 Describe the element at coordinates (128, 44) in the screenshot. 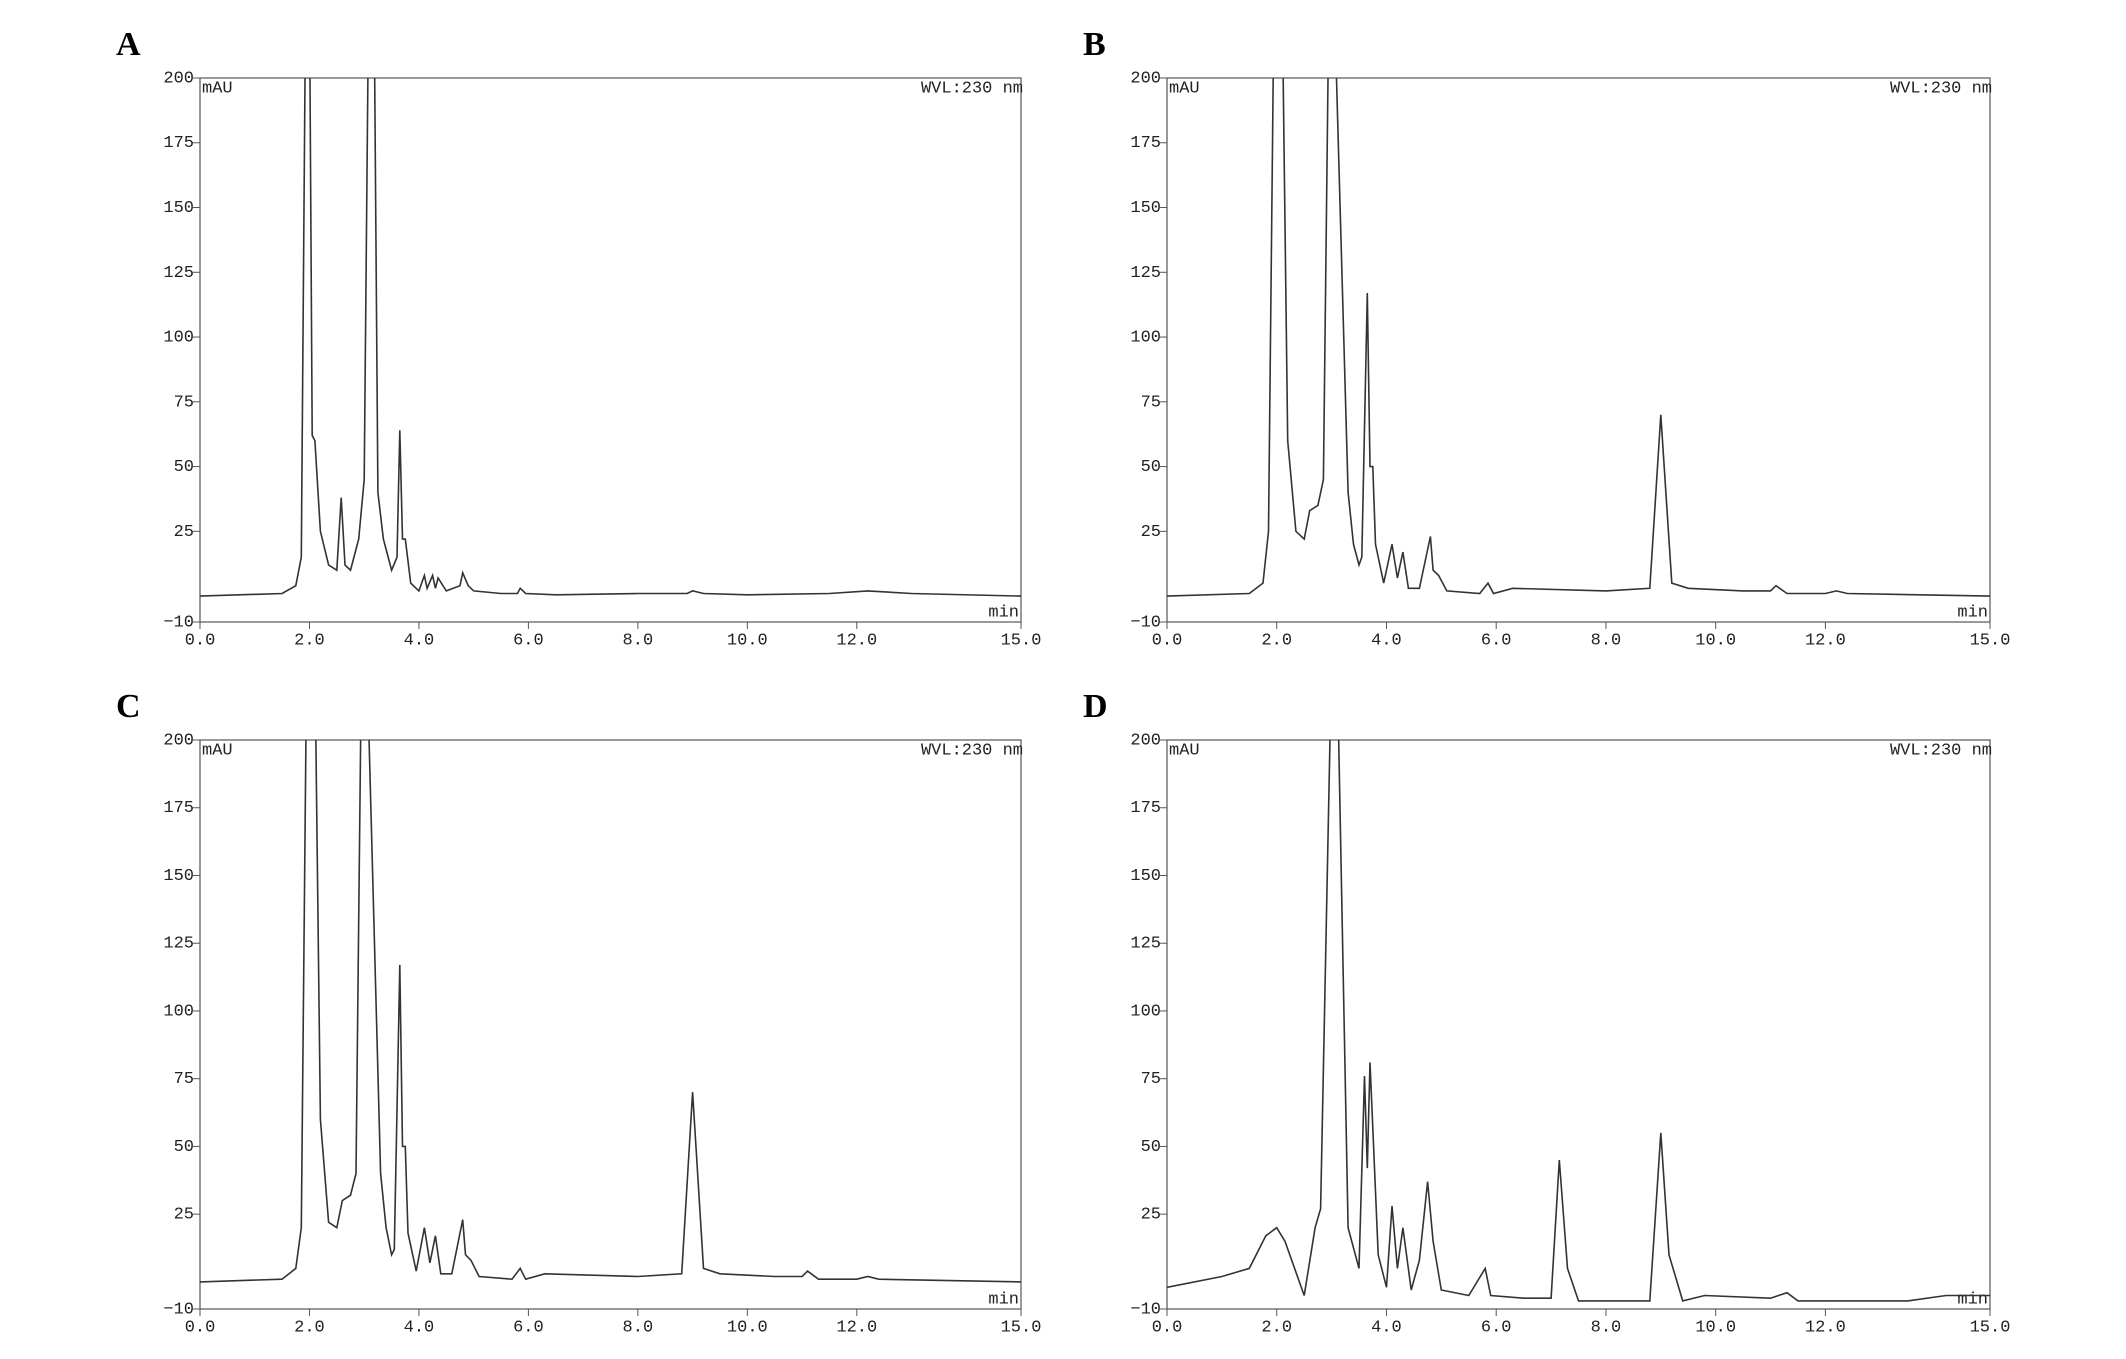

I see `panel-label: A` at that location.